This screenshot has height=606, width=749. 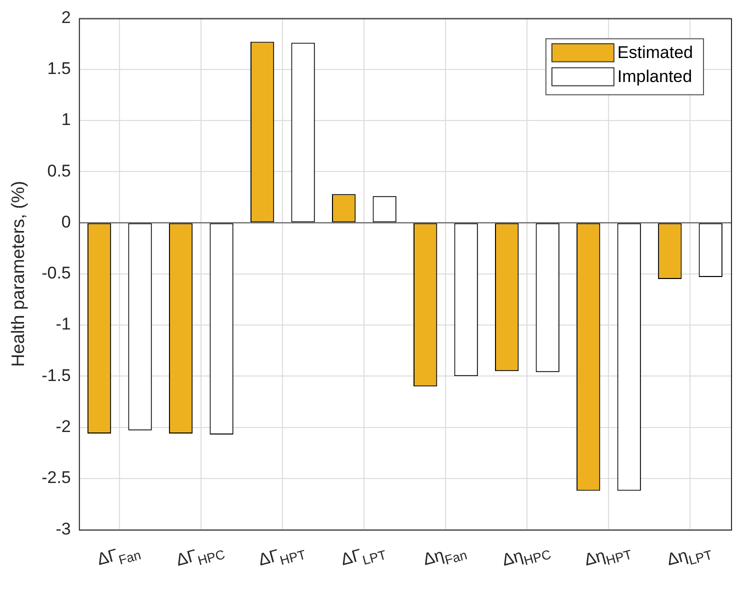 I want to click on y-tick-label: -2, so click(x=63, y=426).